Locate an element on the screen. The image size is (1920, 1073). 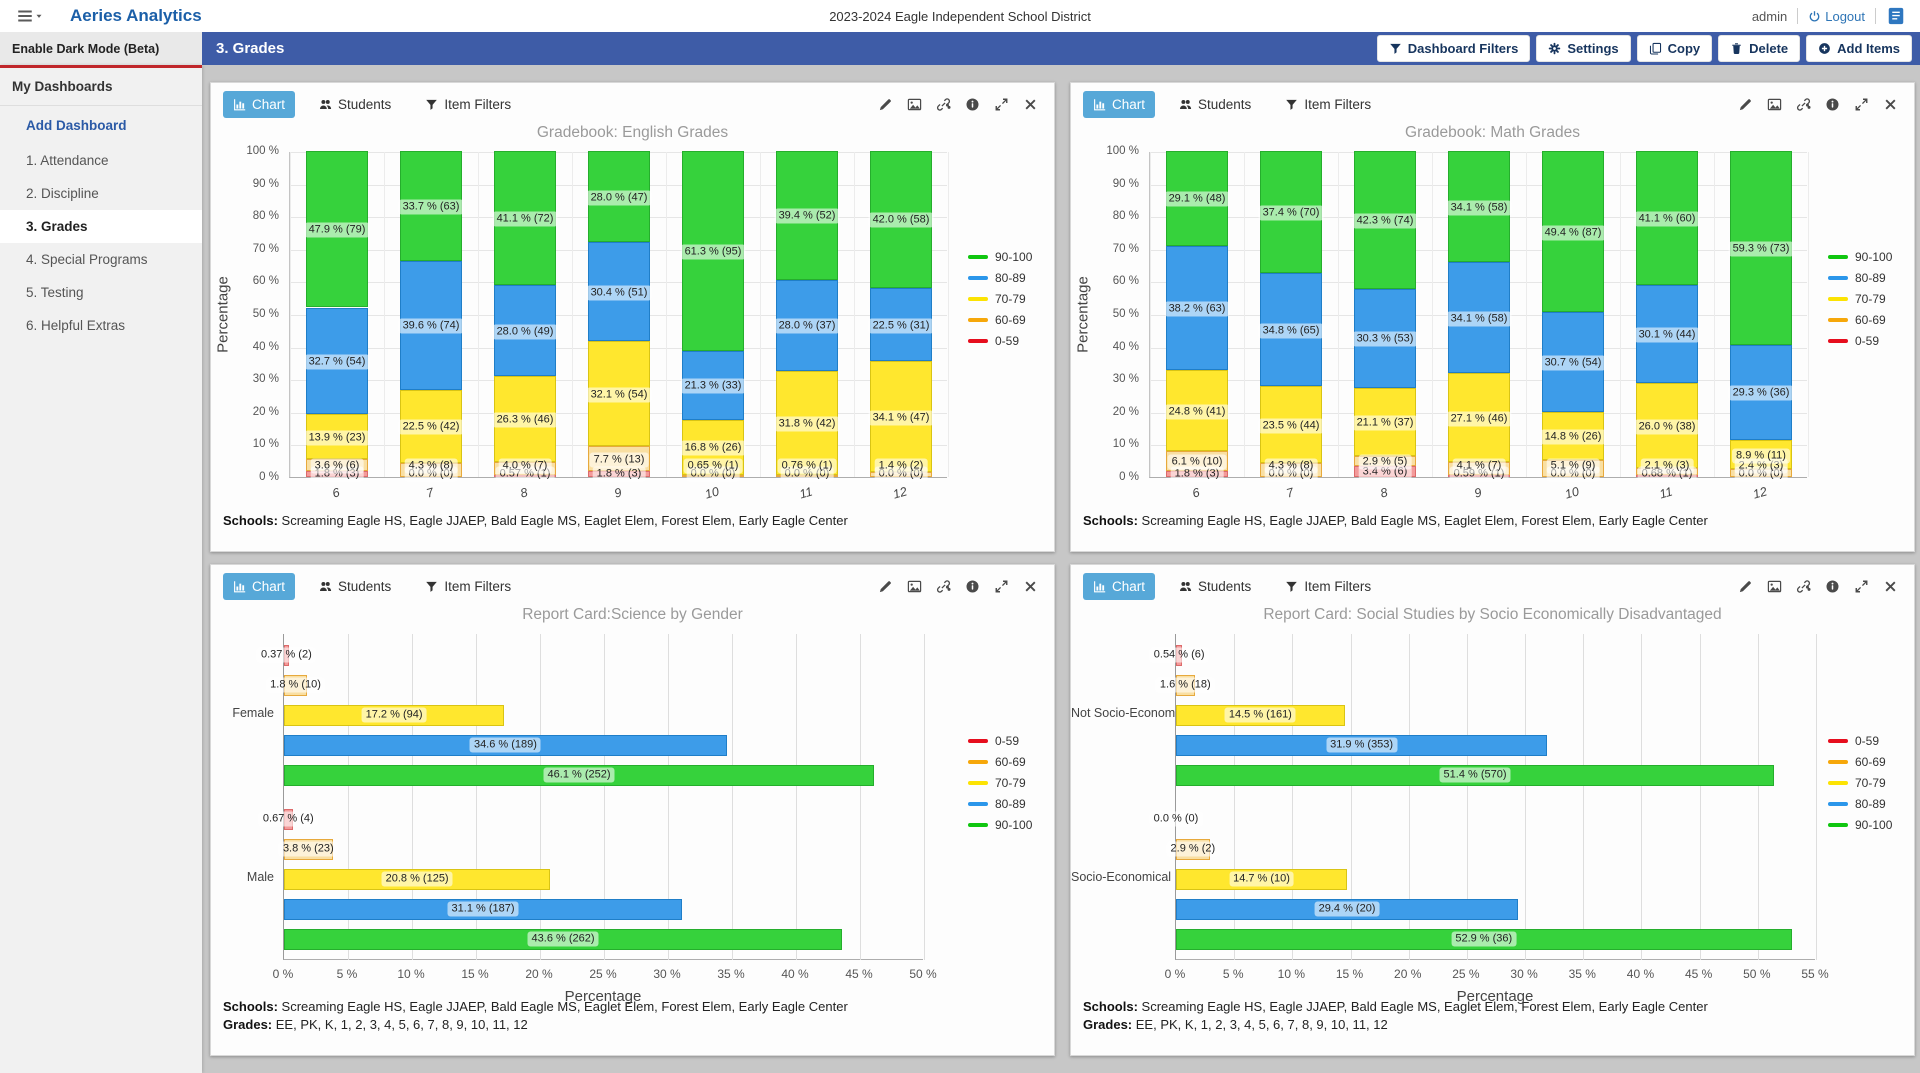
y-axis-category: Male is located at coordinates (260, 877).